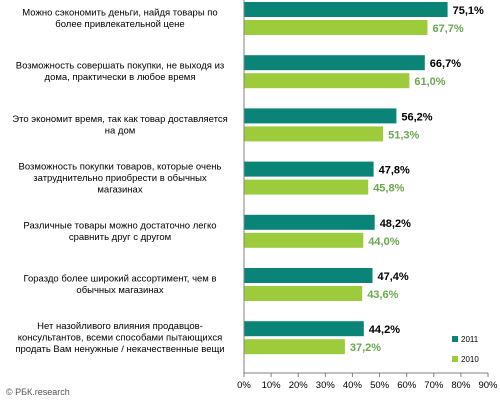 This screenshot has width=500, height=400. Describe the element at coordinates (434, 385) in the screenshot. I see `x-tick-label: 70%` at that location.